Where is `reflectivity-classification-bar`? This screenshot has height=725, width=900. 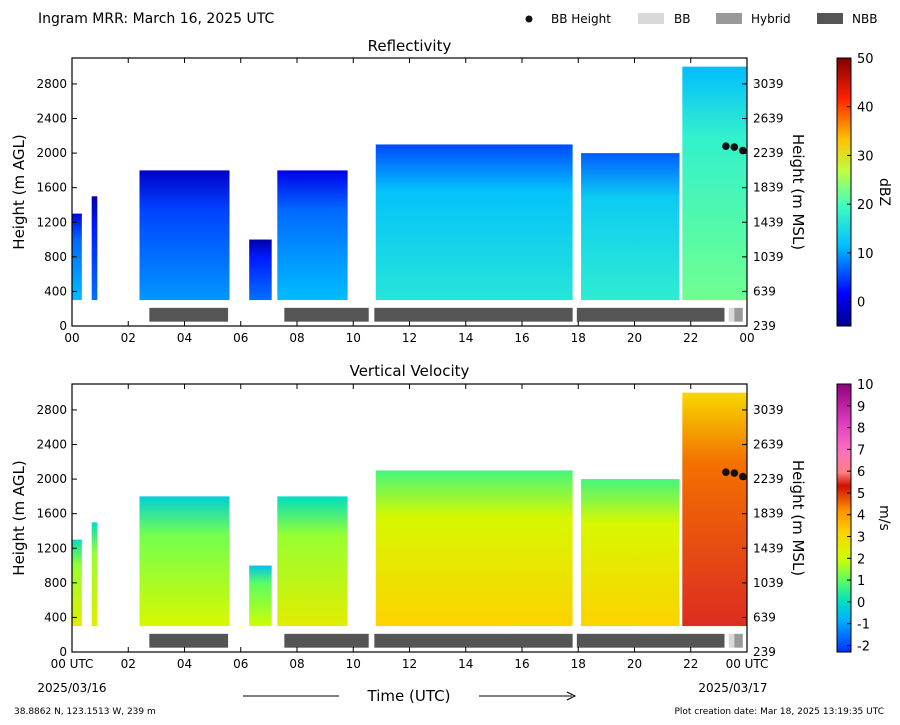
reflectivity-classification-bar is located at coordinates (446, 314).